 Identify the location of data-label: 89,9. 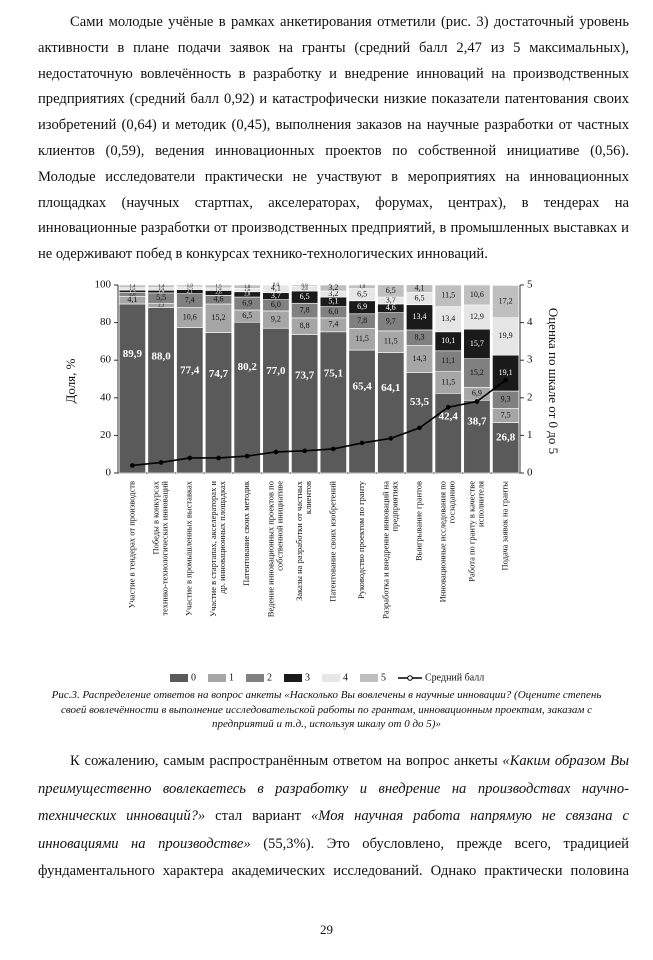
(133, 354).